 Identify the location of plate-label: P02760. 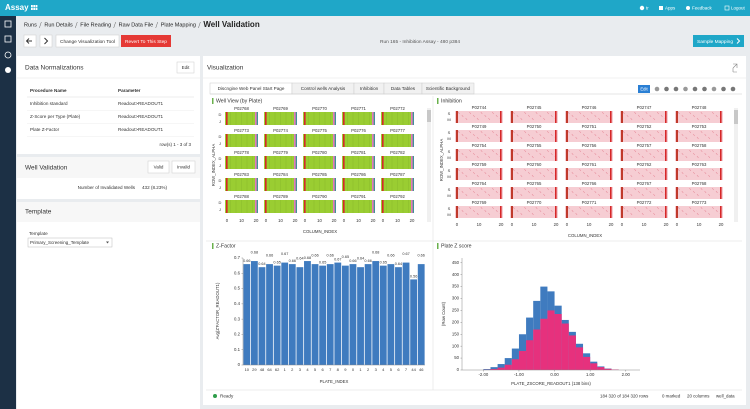
(534, 164).